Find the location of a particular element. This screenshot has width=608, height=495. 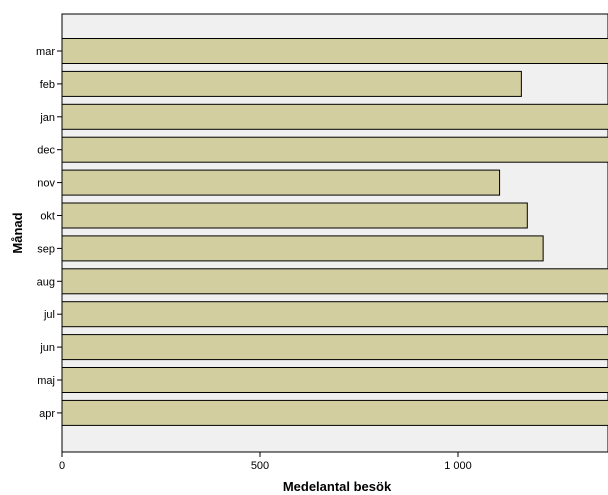

bar-okt is located at coordinates (294, 215).